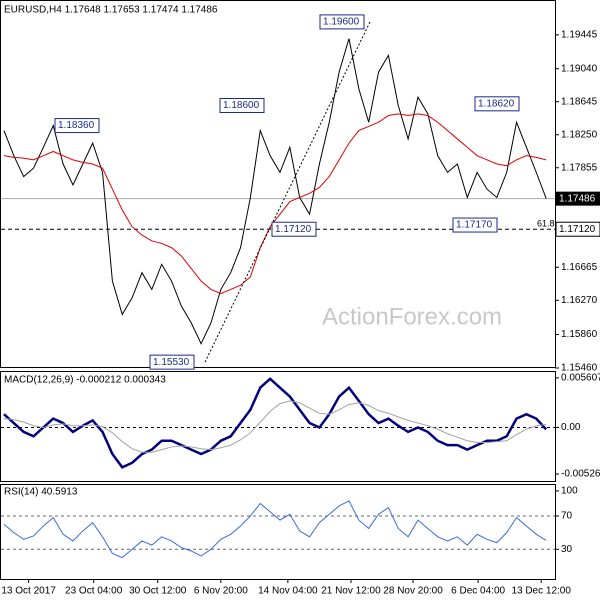  I want to click on annotation-label: 1.17170, so click(474, 225).